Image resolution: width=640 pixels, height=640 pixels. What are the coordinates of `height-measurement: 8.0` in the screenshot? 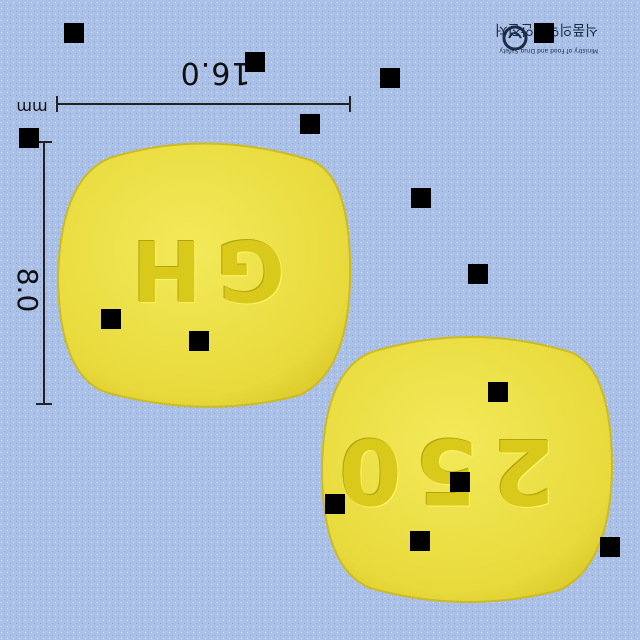 It's located at (27, 290).